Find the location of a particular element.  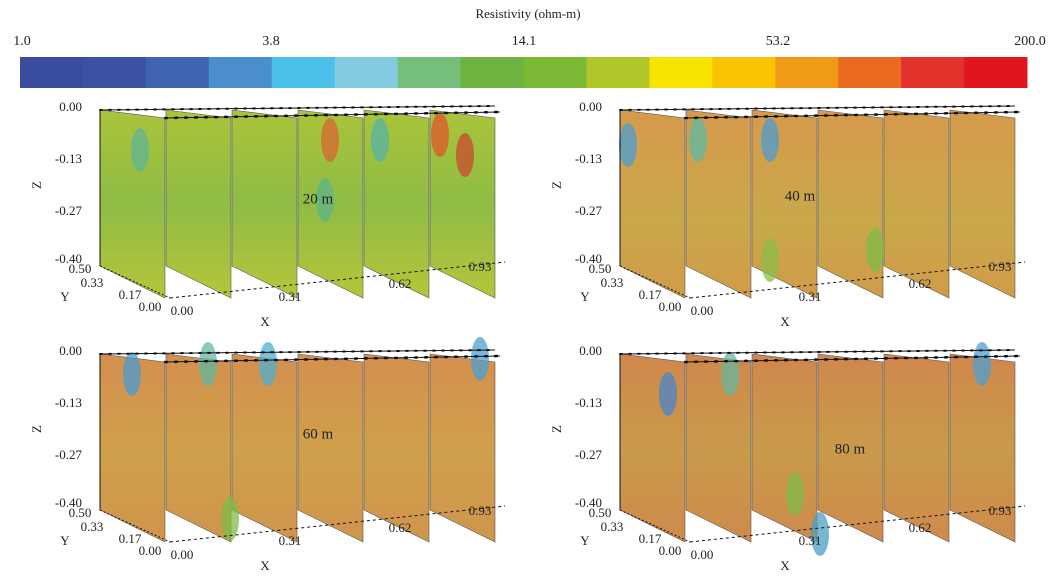

panel-label: 60 m is located at coordinates (318, 434).